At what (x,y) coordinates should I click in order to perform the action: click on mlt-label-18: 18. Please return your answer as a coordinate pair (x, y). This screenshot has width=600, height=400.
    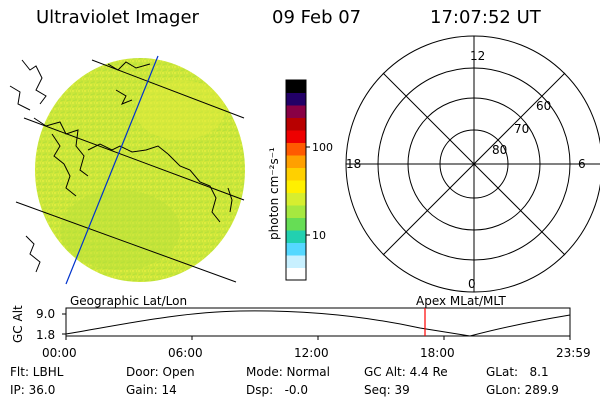
    Looking at the image, I should click on (353, 164).